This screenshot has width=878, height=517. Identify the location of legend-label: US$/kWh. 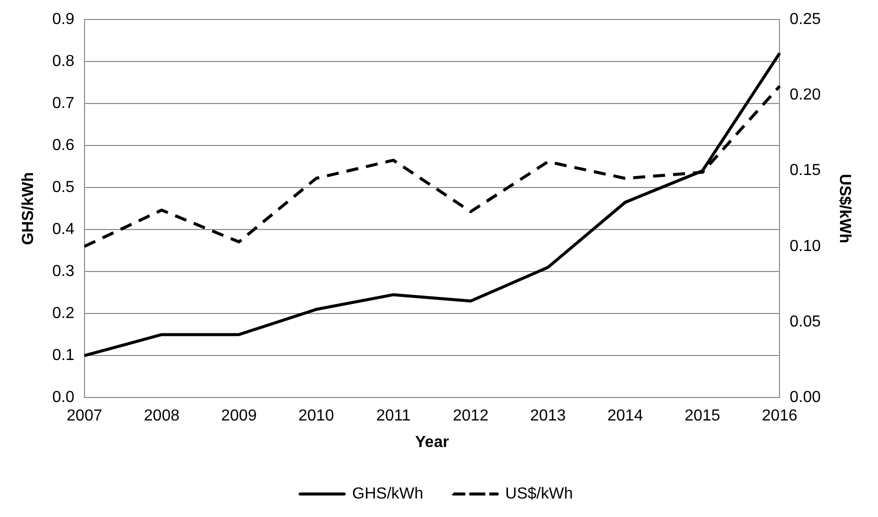
(539, 493).